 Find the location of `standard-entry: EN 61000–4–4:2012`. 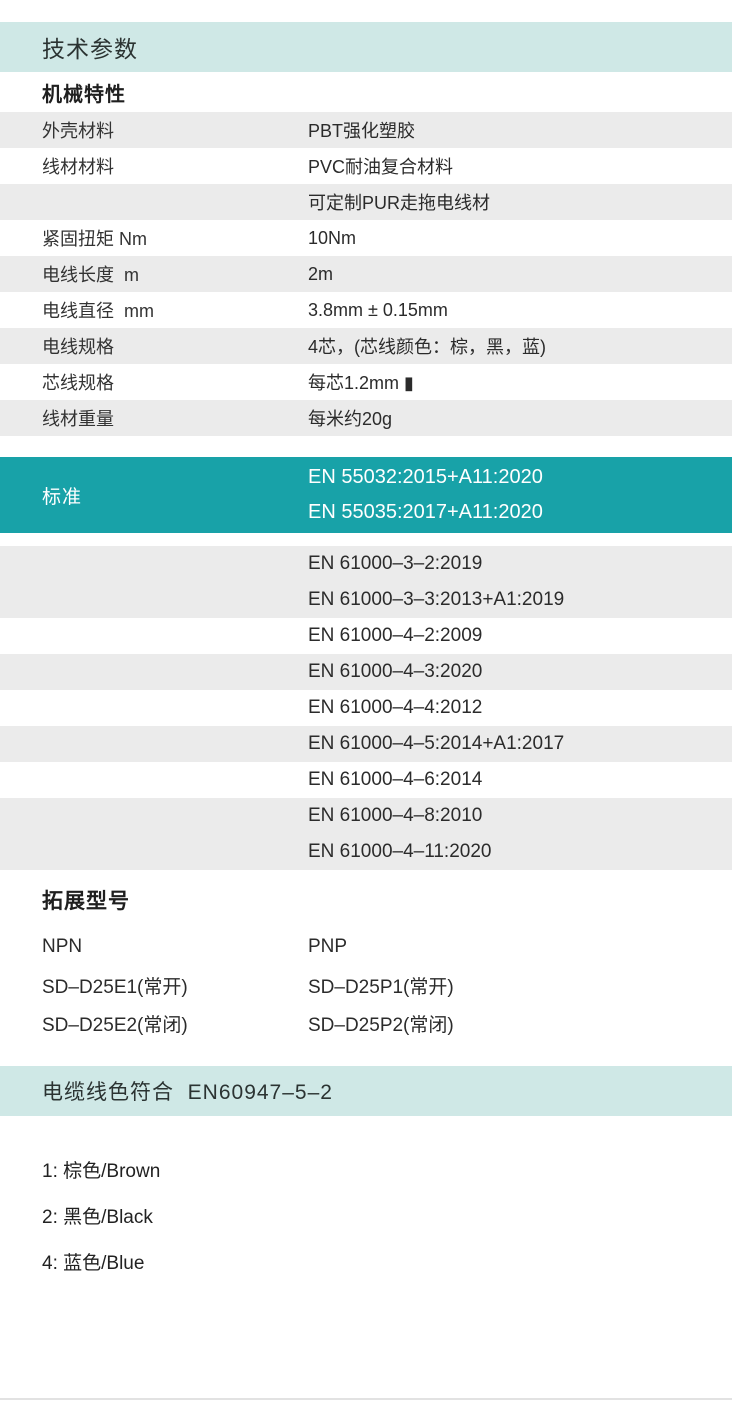

standard-entry: EN 61000–4–4:2012 is located at coordinates (395, 707).